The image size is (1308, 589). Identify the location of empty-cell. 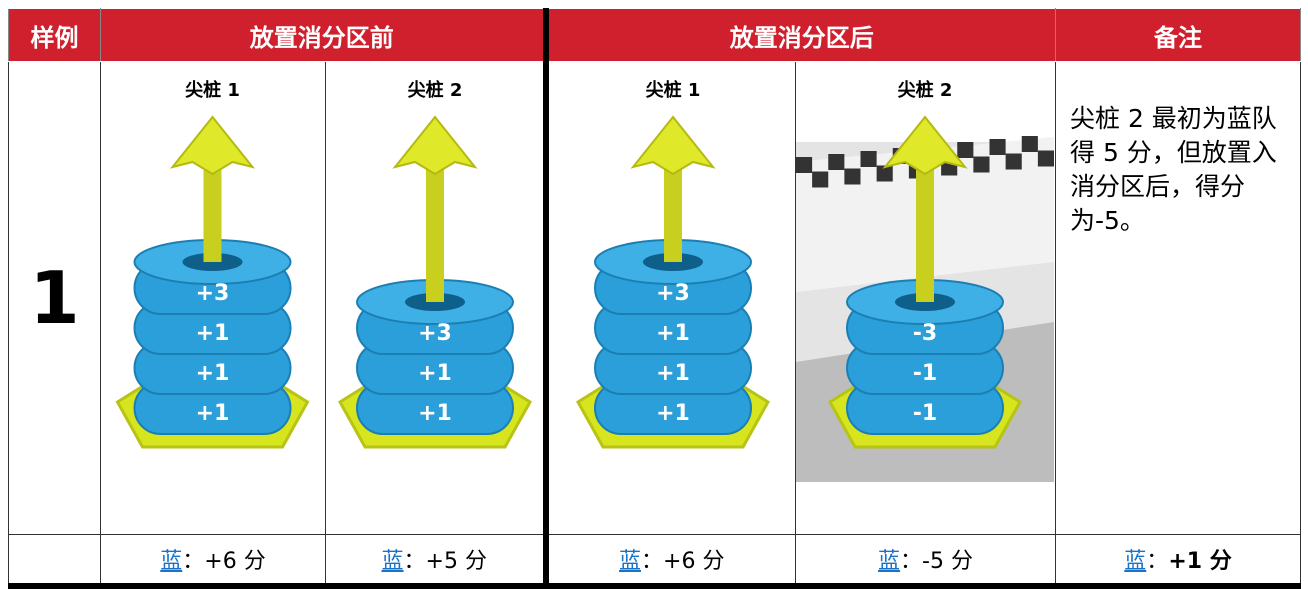
(54, 561).